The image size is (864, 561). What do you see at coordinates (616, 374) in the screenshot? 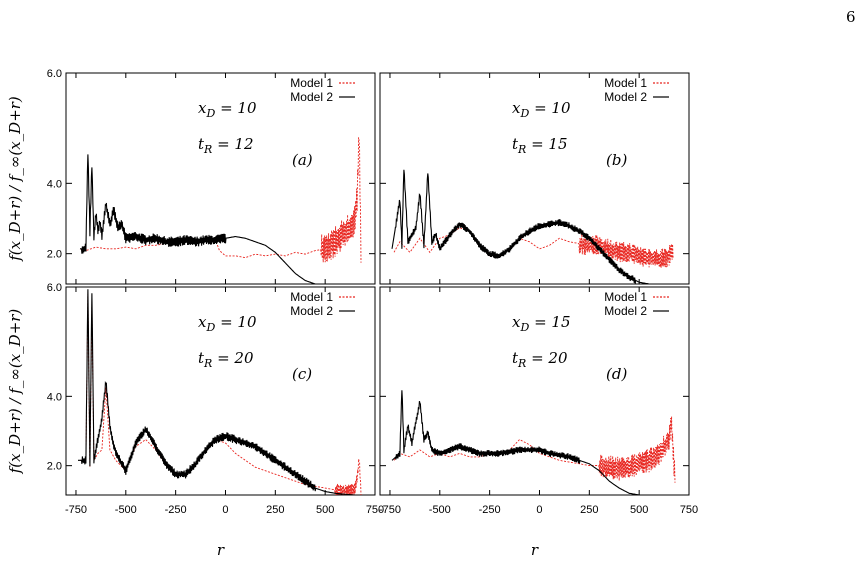
I see `panel-label: (d)` at bounding box center [616, 374].